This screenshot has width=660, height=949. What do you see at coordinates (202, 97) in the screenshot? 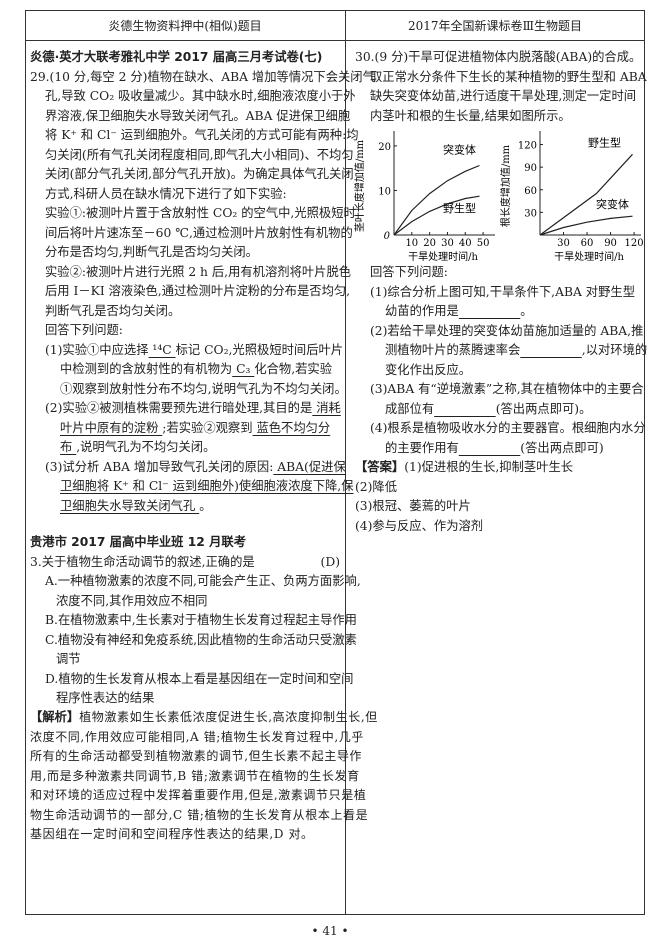
I see `text-line: 孔,导致 CO₂ 吸收量减少。其中缺水时,细胞液浓度小于外` at bounding box center [202, 97].